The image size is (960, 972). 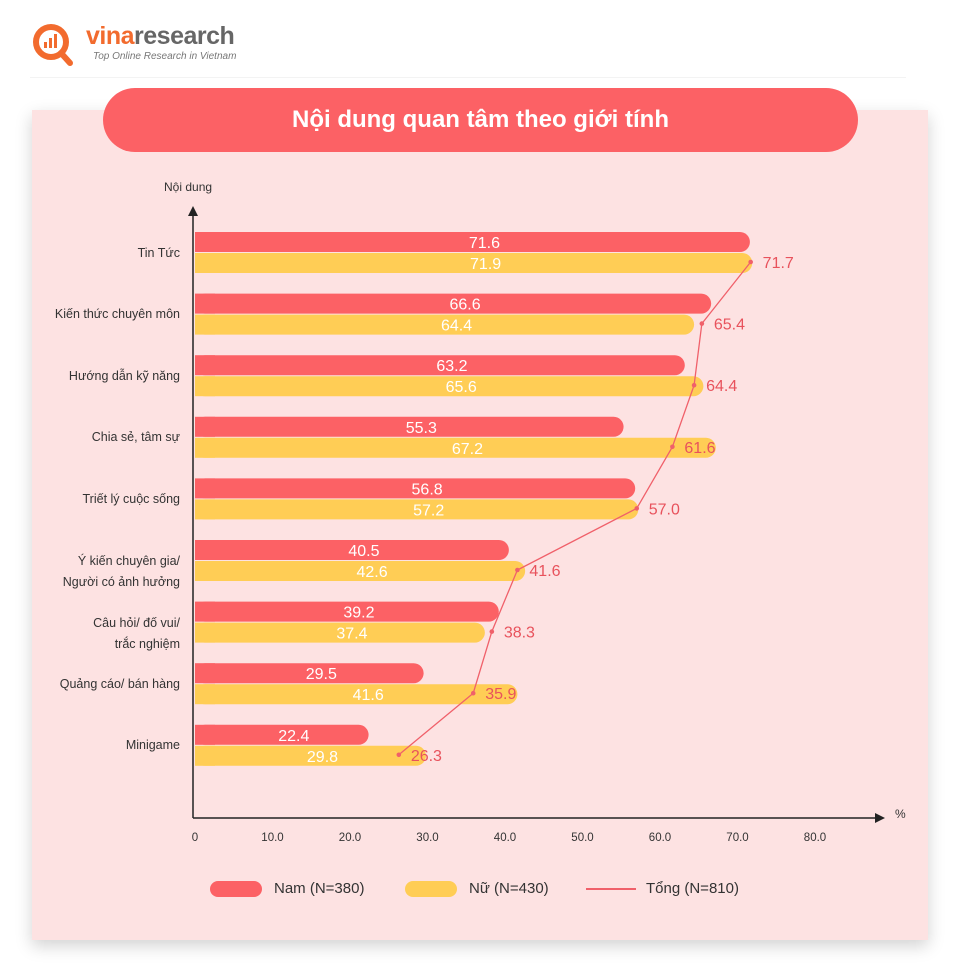 I want to click on x-tick-label-0: 0, so click(x=195, y=838).